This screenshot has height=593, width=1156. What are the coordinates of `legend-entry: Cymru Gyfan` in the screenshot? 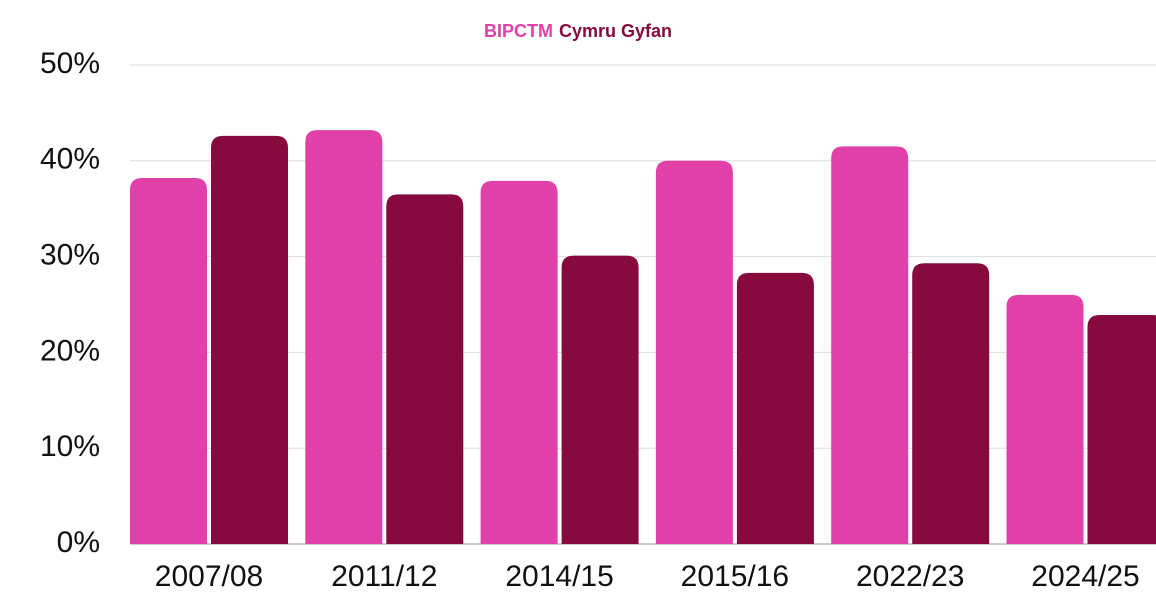 It's located at (615, 31).